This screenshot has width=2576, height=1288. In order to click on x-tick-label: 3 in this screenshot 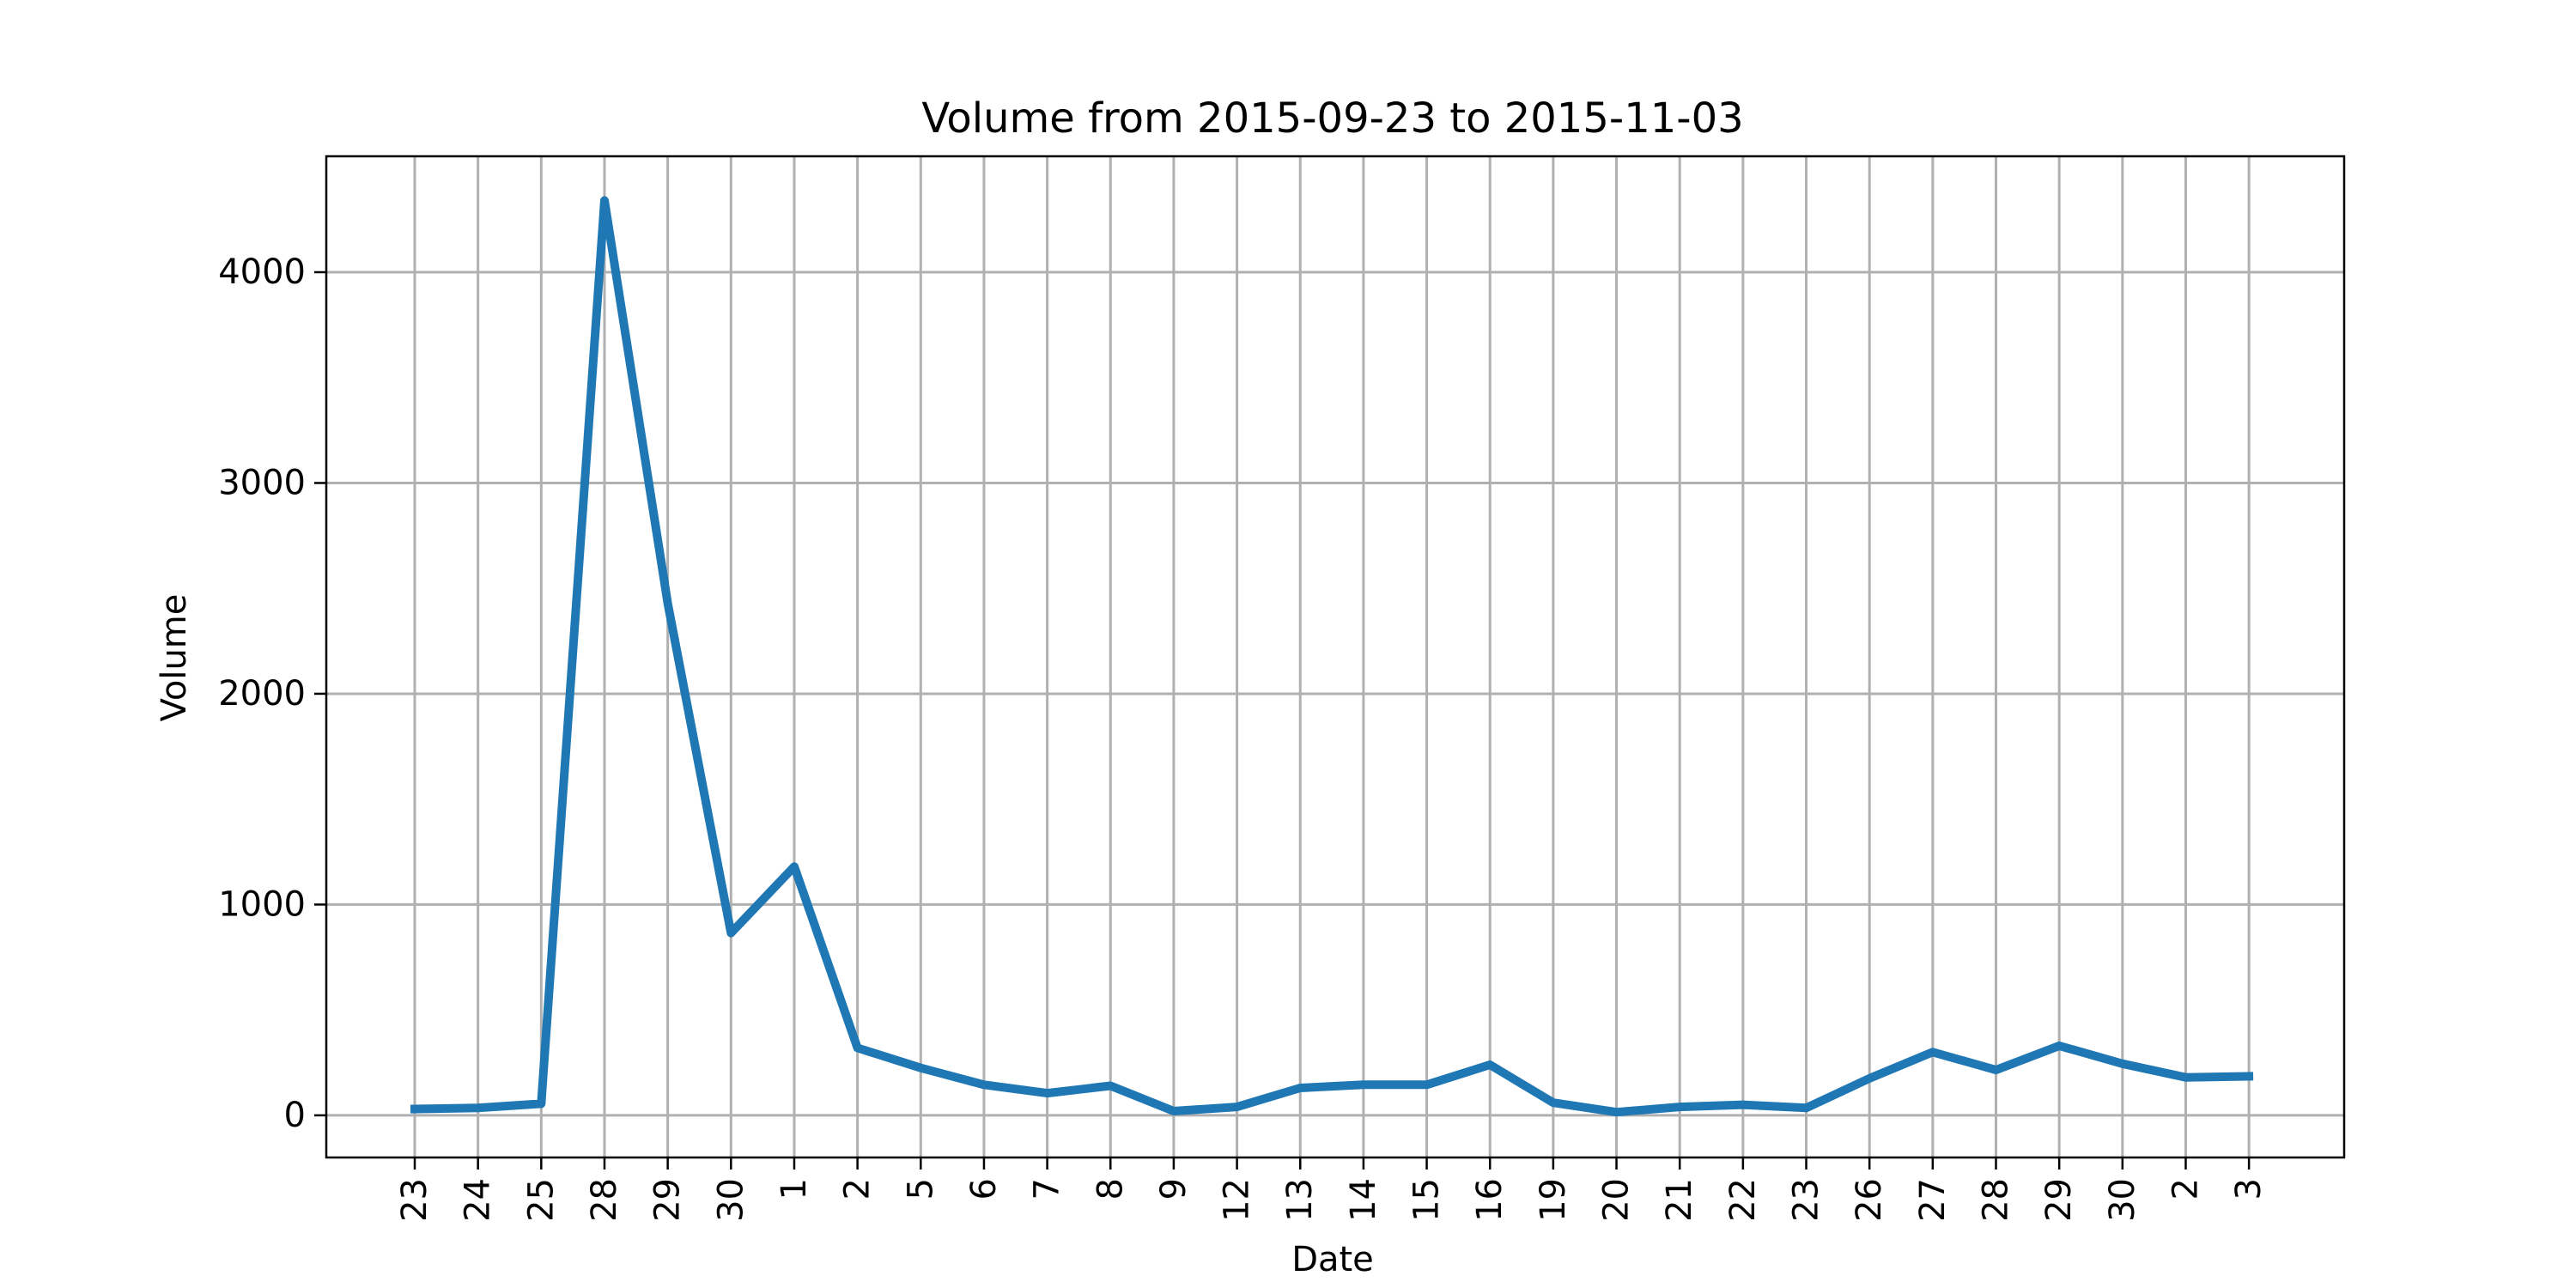, I will do `click(2249, 1189)`.